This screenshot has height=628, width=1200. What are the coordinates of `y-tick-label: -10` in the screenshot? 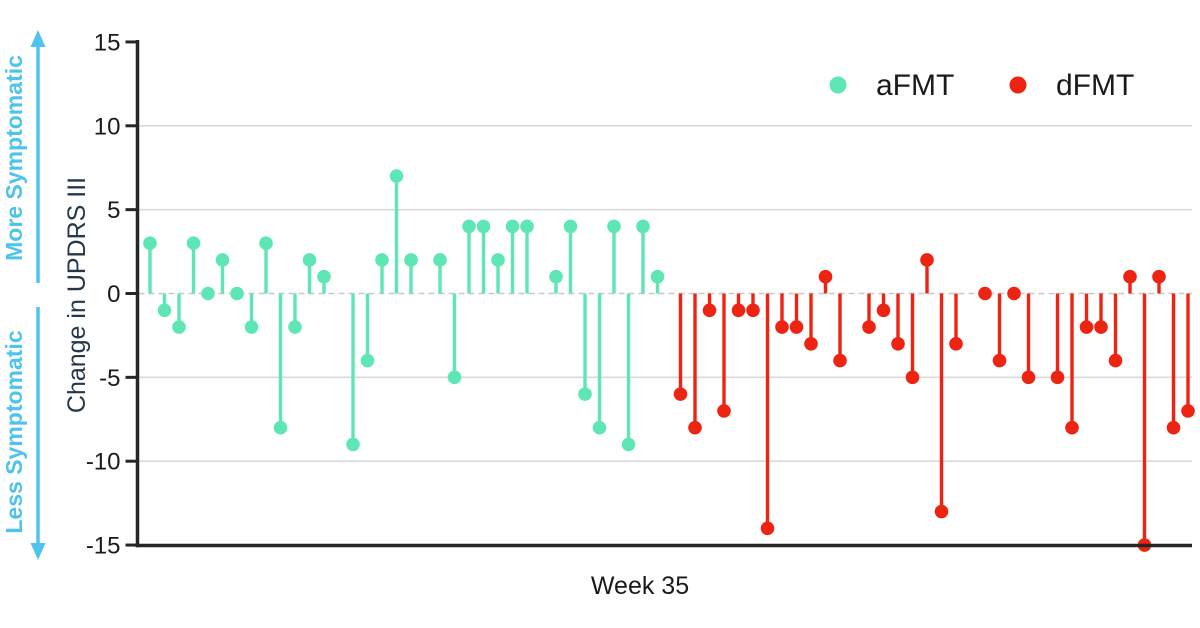 It's located at (103, 462).